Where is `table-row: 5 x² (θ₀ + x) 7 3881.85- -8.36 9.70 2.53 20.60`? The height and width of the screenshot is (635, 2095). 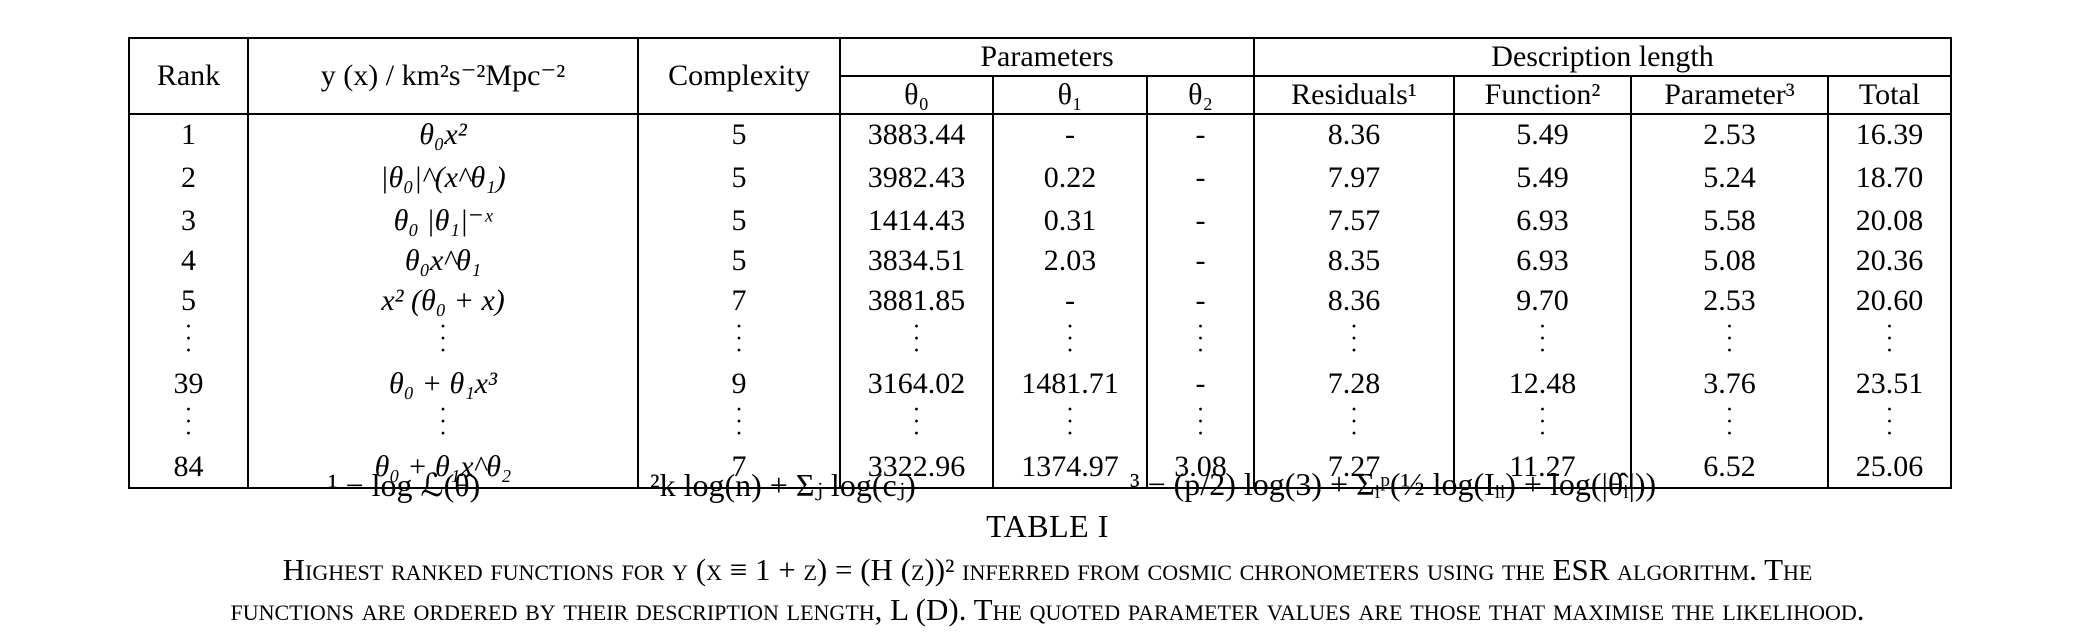
table-row: 5 x² (θ₀ + x) 7 3881.85- -8.36 9.70 2.53 20.60 is located at coordinates (1040, 301).